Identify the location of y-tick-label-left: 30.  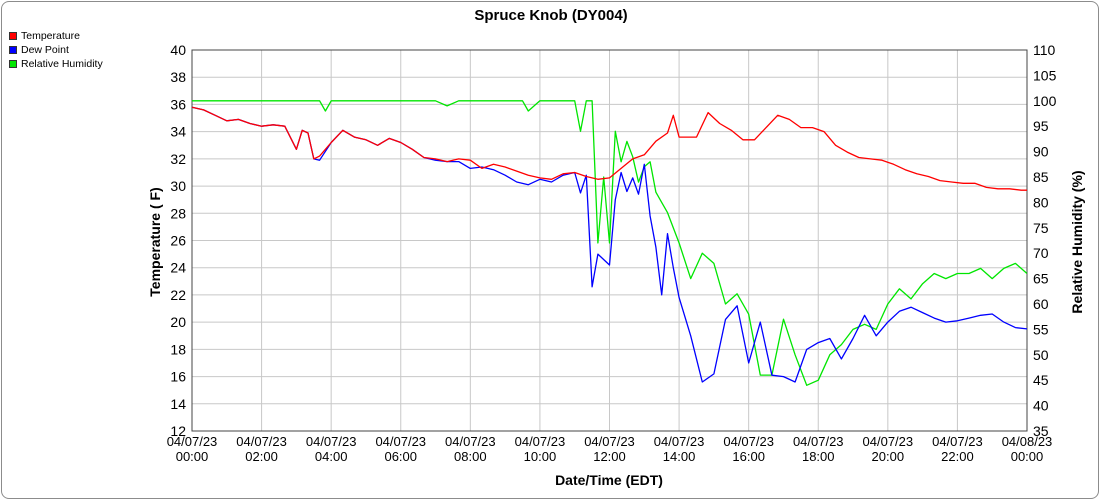
(178, 186).